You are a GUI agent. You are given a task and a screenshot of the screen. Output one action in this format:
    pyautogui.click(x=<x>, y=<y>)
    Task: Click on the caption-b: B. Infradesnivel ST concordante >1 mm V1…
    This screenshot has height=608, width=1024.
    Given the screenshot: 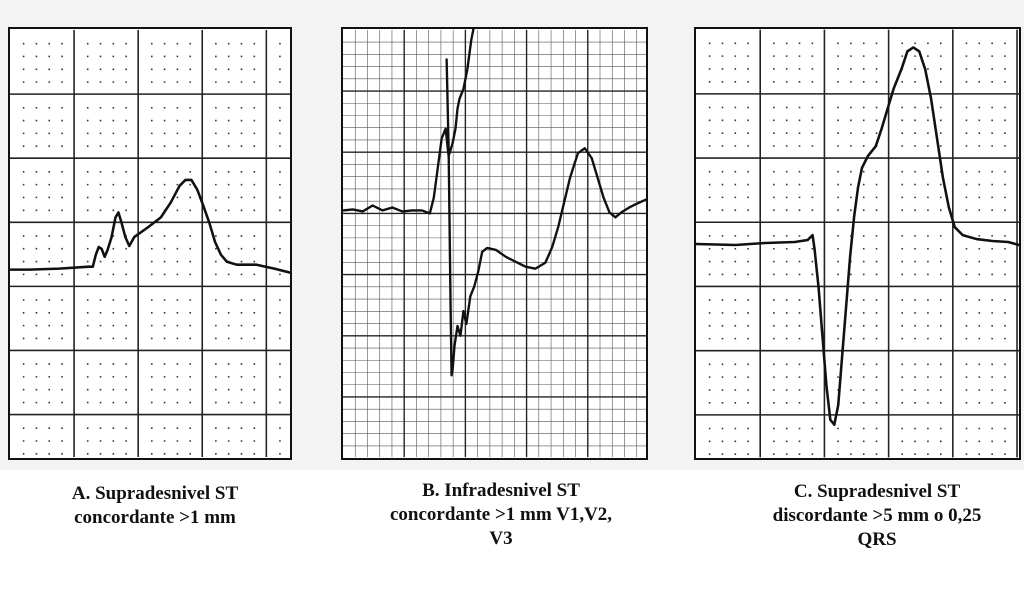 What is the action you would take?
    pyautogui.click(x=501, y=515)
    